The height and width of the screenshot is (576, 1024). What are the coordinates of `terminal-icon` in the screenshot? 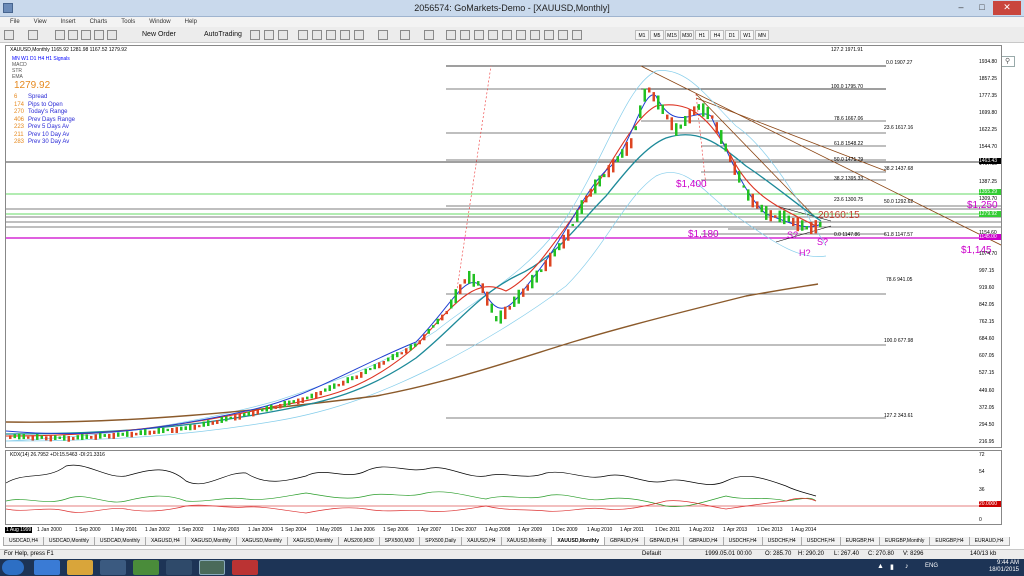 It's located at (99, 35).